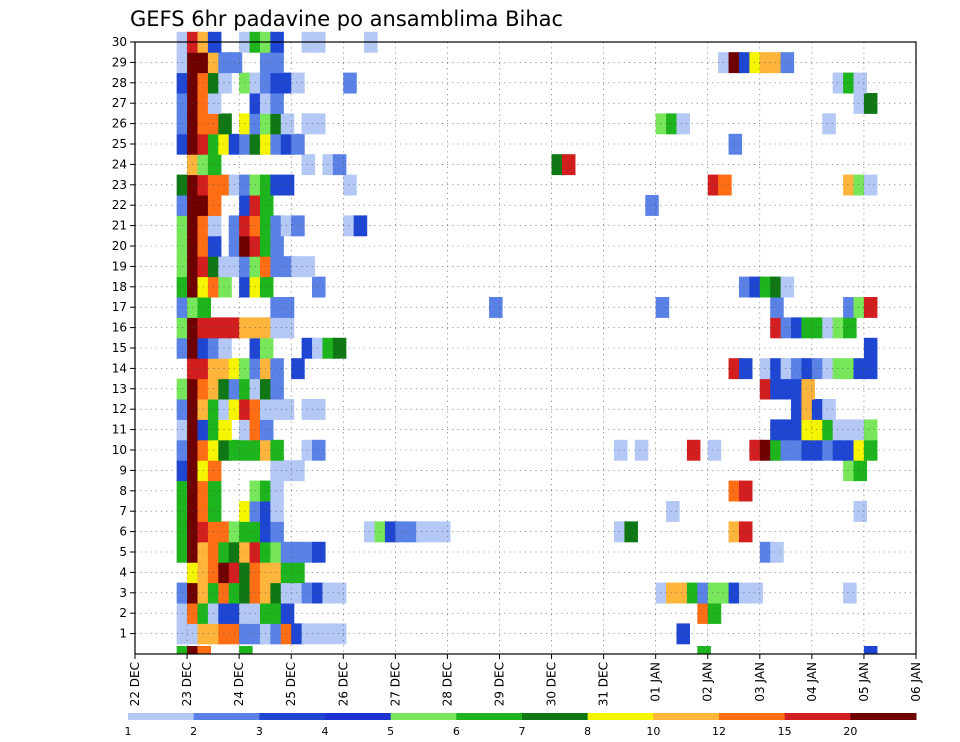 The width and height of the screenshot is (960, 742). Describe the element at coordinates (719, 731) in the screenshot. I see `colorbar-label: 12` at that location.